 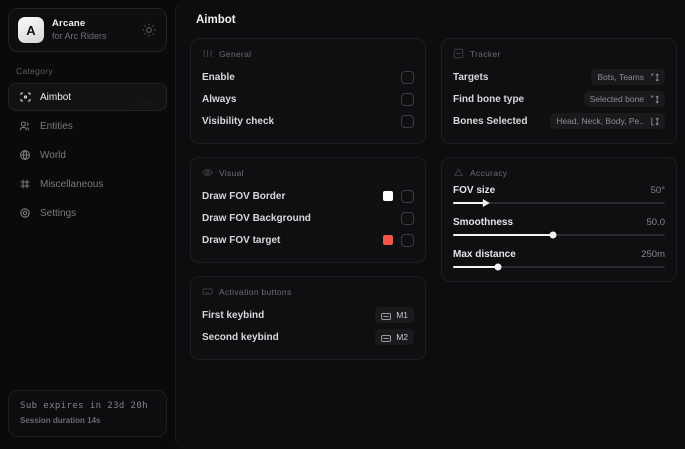 I want to click on triangle-icon, so click(x=458, y=172).